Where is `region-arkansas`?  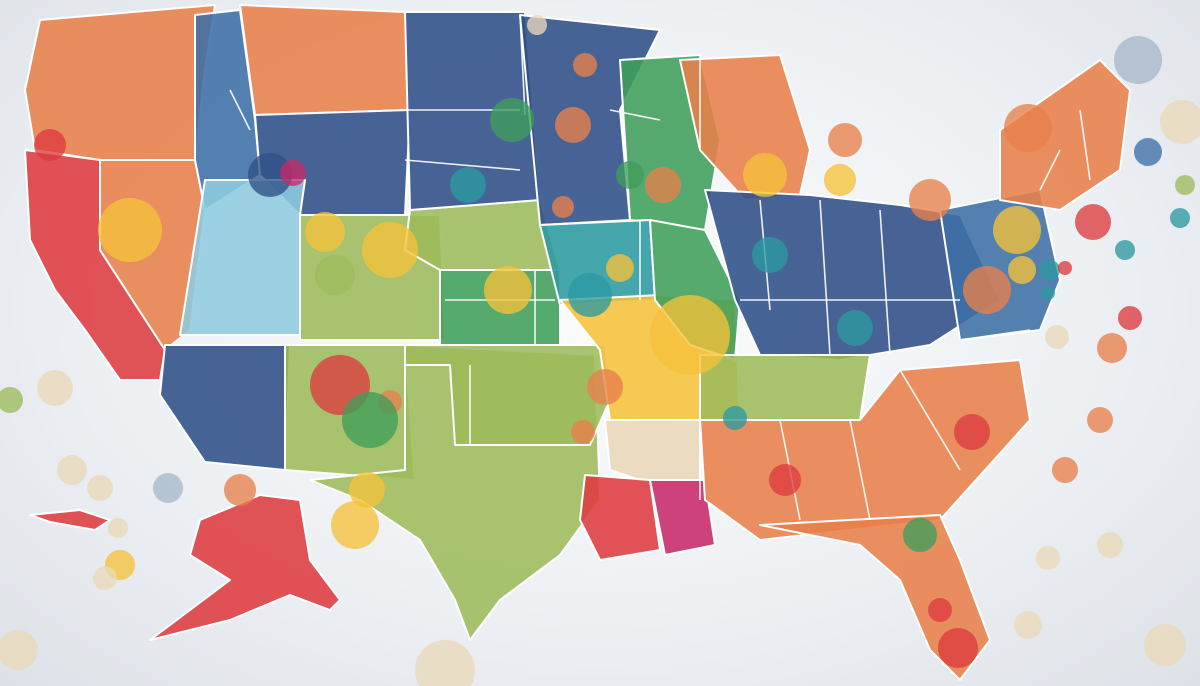 region-arkansas is located at coordinates (652, 450).